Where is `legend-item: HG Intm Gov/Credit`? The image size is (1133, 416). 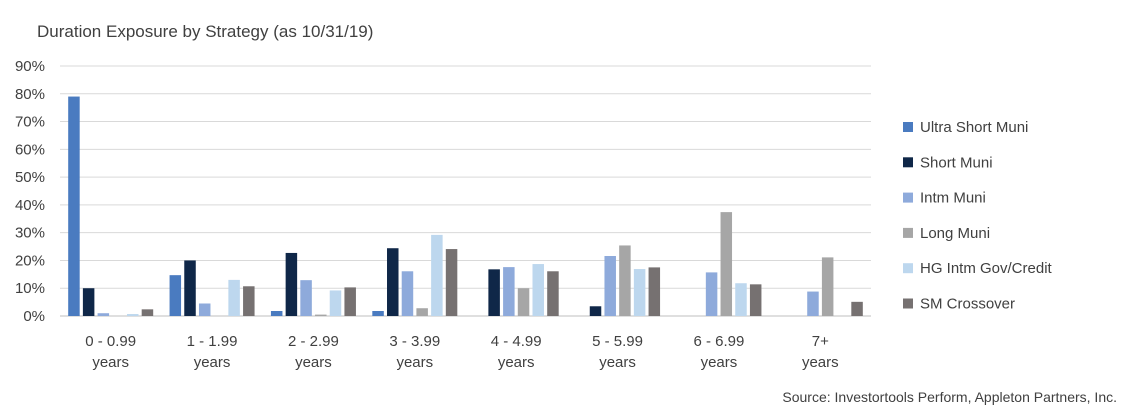 legend-item: HG Intm Gov/Credit is located at coordinates (978, 268).